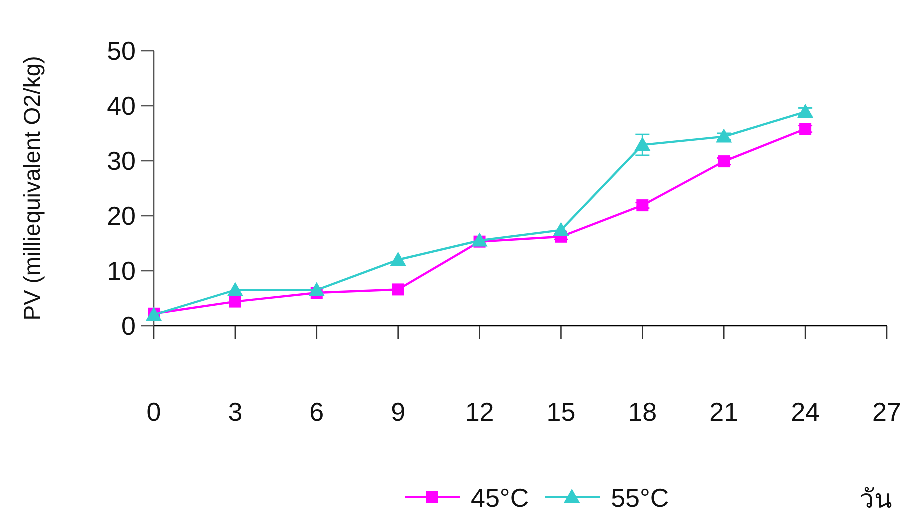 This screenshot has height=516, width=904. What do you see at coordinates (121, 161) in the screenshot?
I see `y-tick-label: 30` at bounding box center [121, 161].